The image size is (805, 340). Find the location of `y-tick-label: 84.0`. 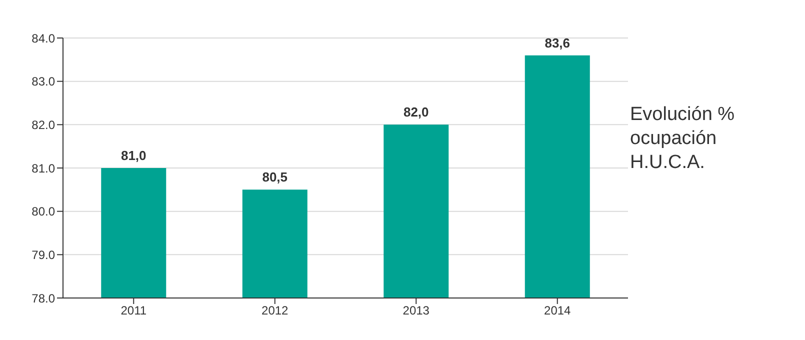

y-tick-label: 84.0 is located at coordinates (44, 38).